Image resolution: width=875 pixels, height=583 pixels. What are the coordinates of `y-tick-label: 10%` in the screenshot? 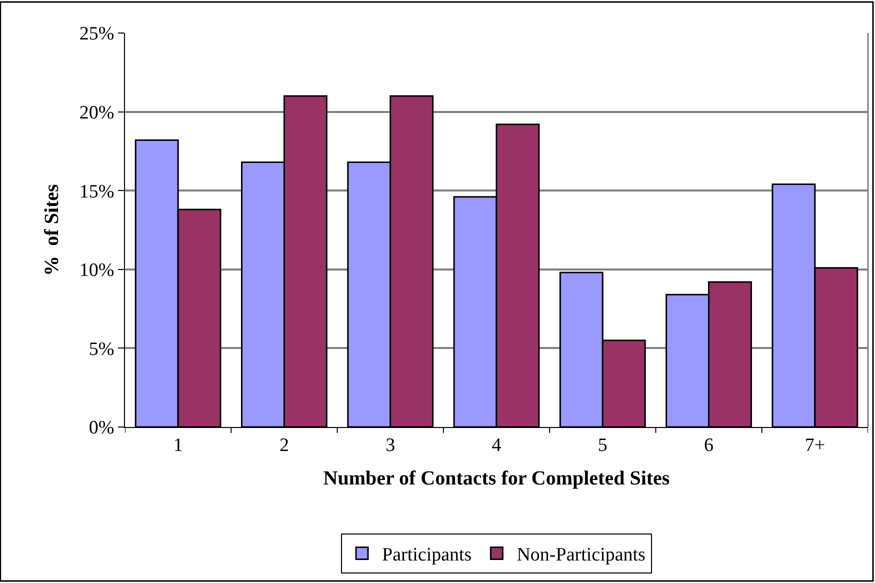 It's located at (96, 271).